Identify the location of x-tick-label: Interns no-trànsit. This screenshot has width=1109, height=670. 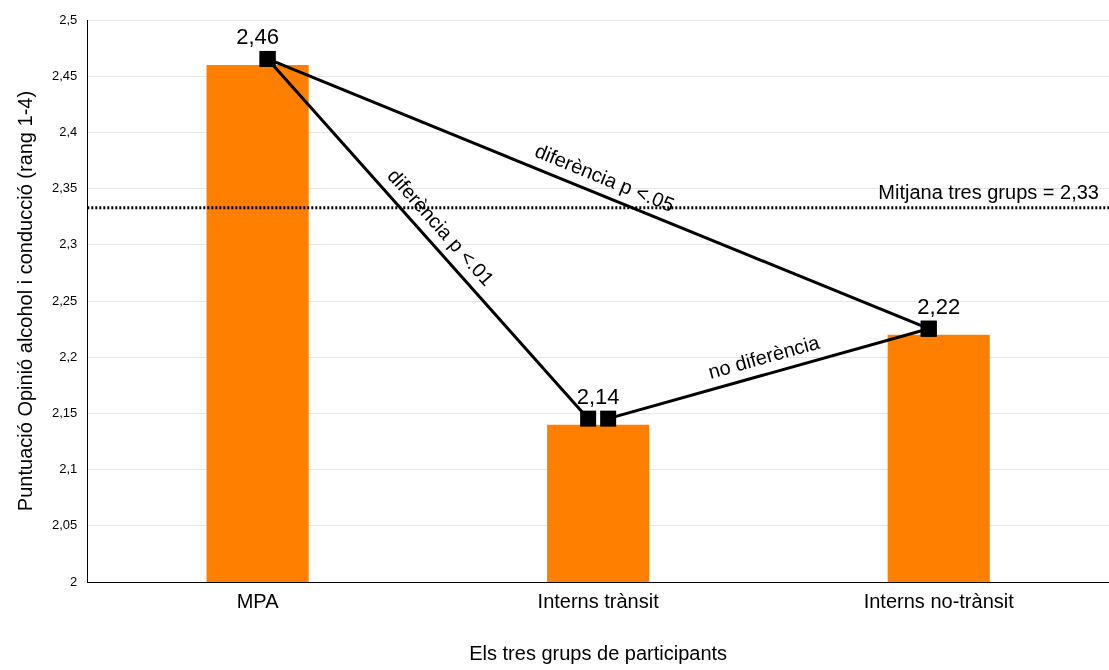
(939, 600).